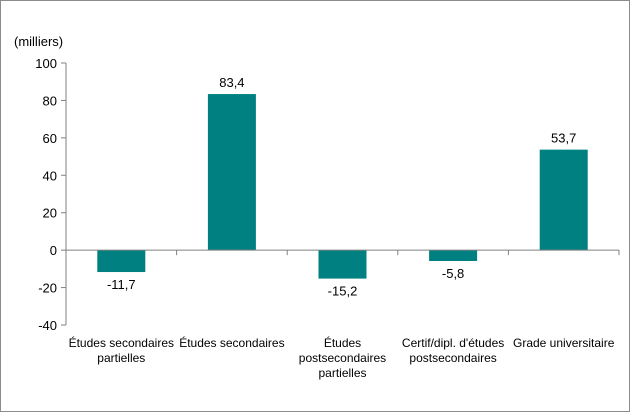  I want to click on y-tick-label: -20, so click(47, 288).